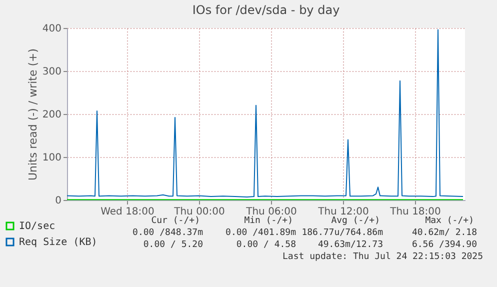  I want to click on x-tick-label: Wed 18:00, so click(127, 212).